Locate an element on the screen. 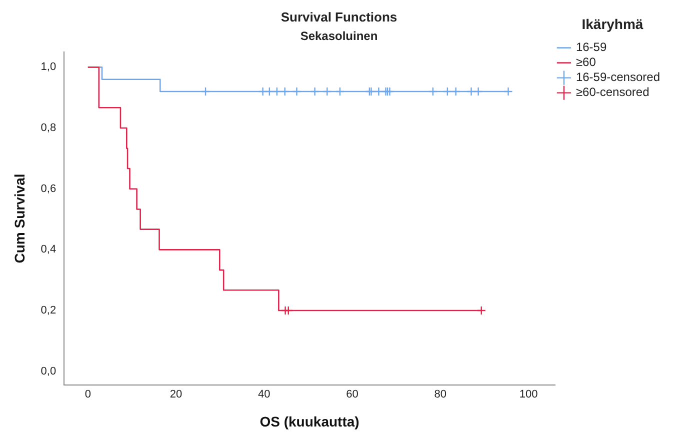  x-tick-label: 20 is located at coordinates (176, 394).